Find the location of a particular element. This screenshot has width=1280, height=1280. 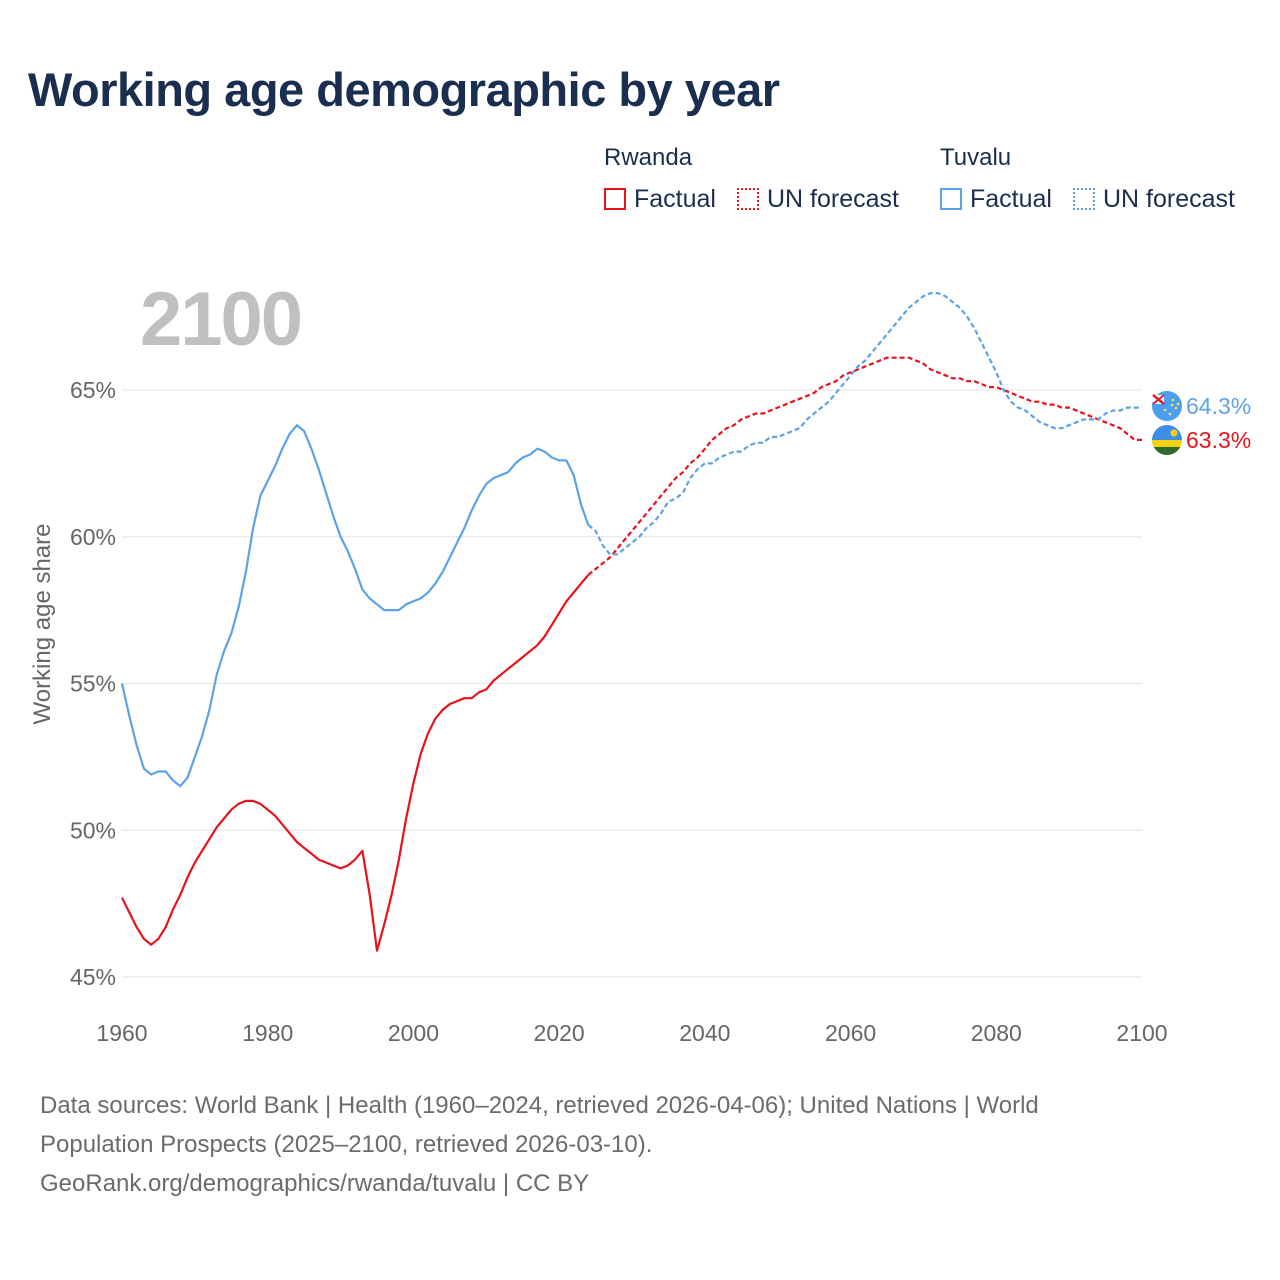

y-tick-label: 45% is located at coordinates (93, 977).